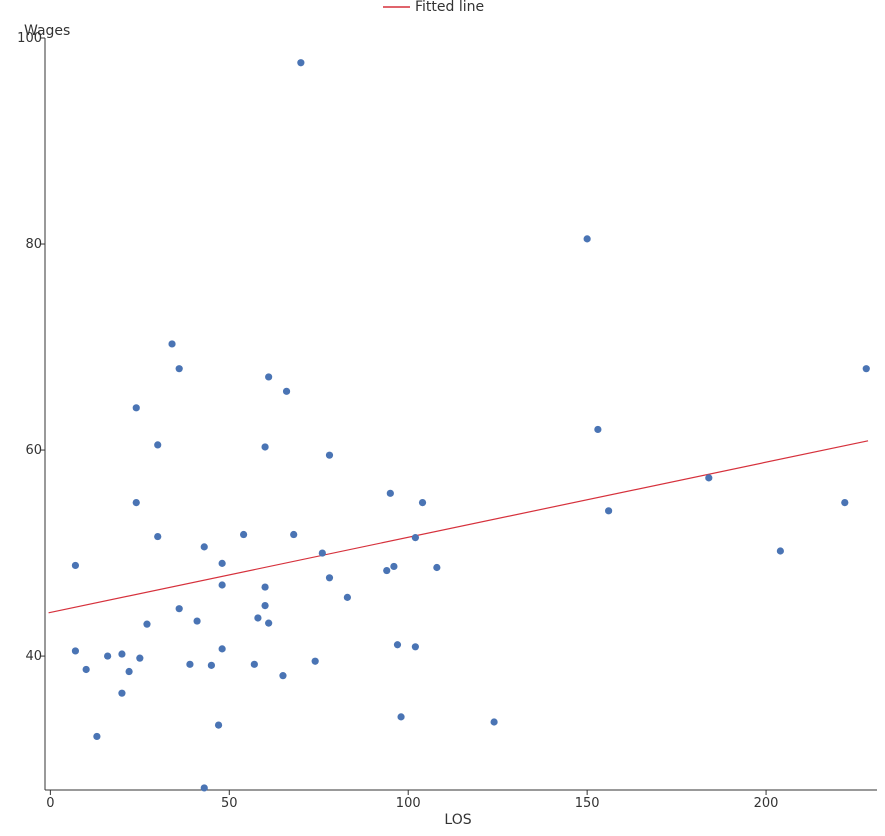 The image size is (885, 836). Describe the element at coordinates (457, 820) in the screenshot. I see `x-axis-title: LOS` at that location.